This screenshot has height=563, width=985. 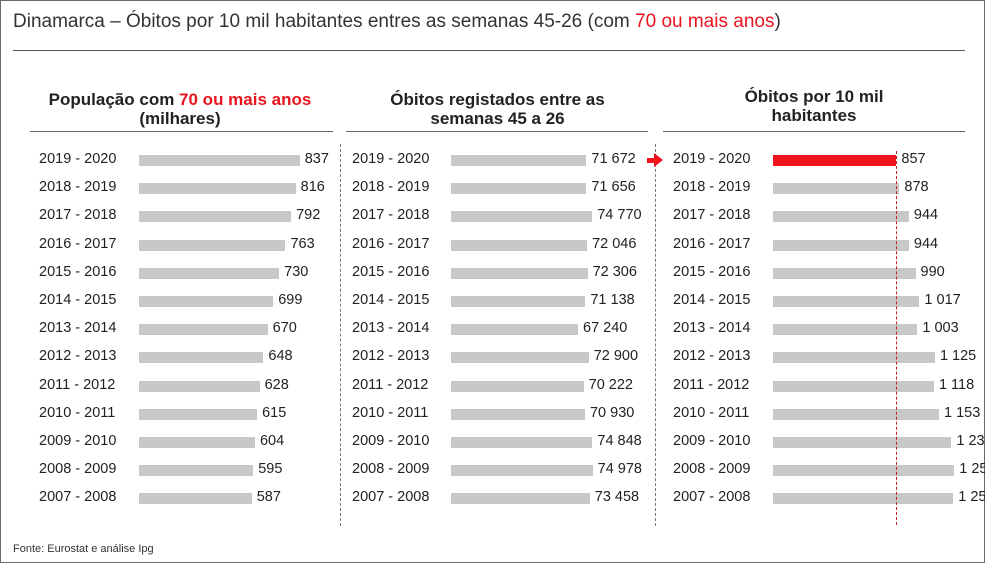 What do you see at coordinates (940, 328) in the screenshot?
I see `value-label-rate: 1 003` at bounding box center [940, 328].